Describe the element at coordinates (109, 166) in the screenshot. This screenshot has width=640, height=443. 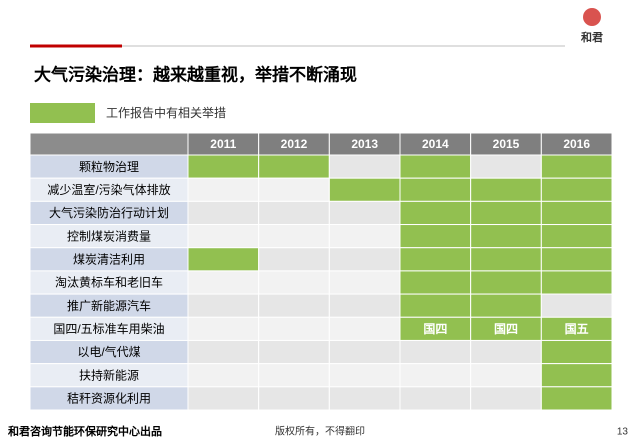
I see `row-label: 颗粒物治理` at that location.